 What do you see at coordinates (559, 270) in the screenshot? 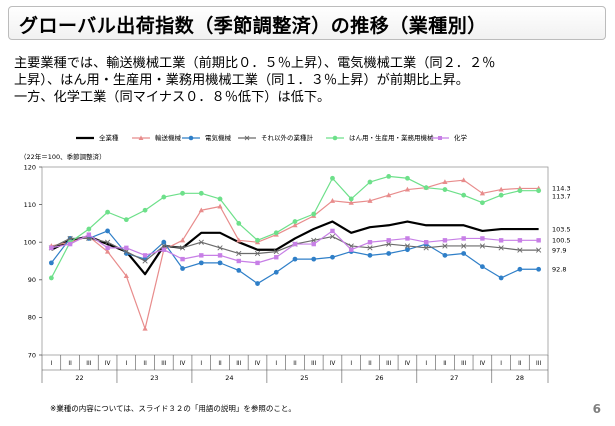
I see `end-value-label: 92.8` at bounding box center [559, 270].